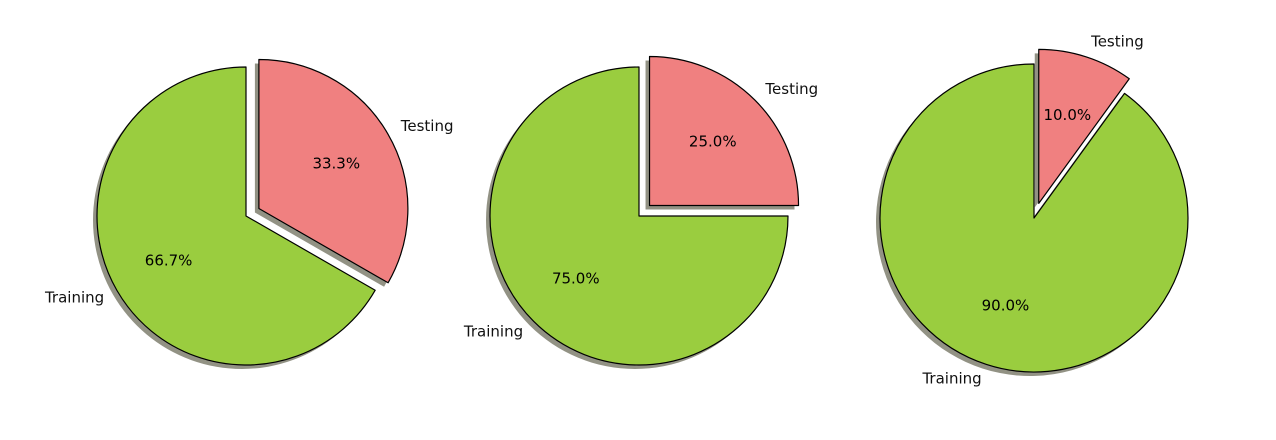 Image resolution: width=1276 pixels, height=440 pixels. I want to click on pct-label-training: 90.0%, so click(1006, 305).